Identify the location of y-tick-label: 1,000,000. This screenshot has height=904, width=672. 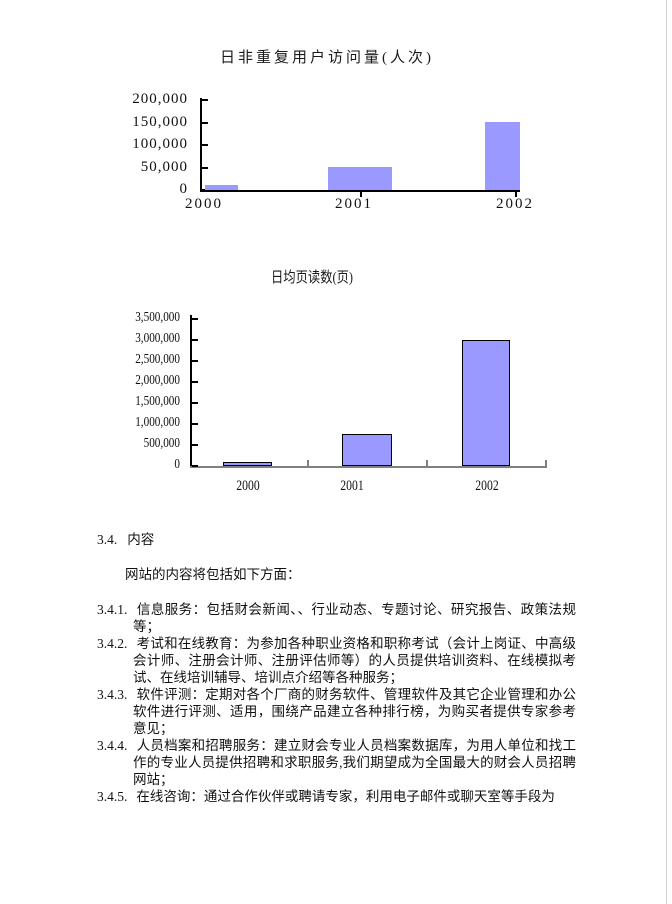
(157, 422).